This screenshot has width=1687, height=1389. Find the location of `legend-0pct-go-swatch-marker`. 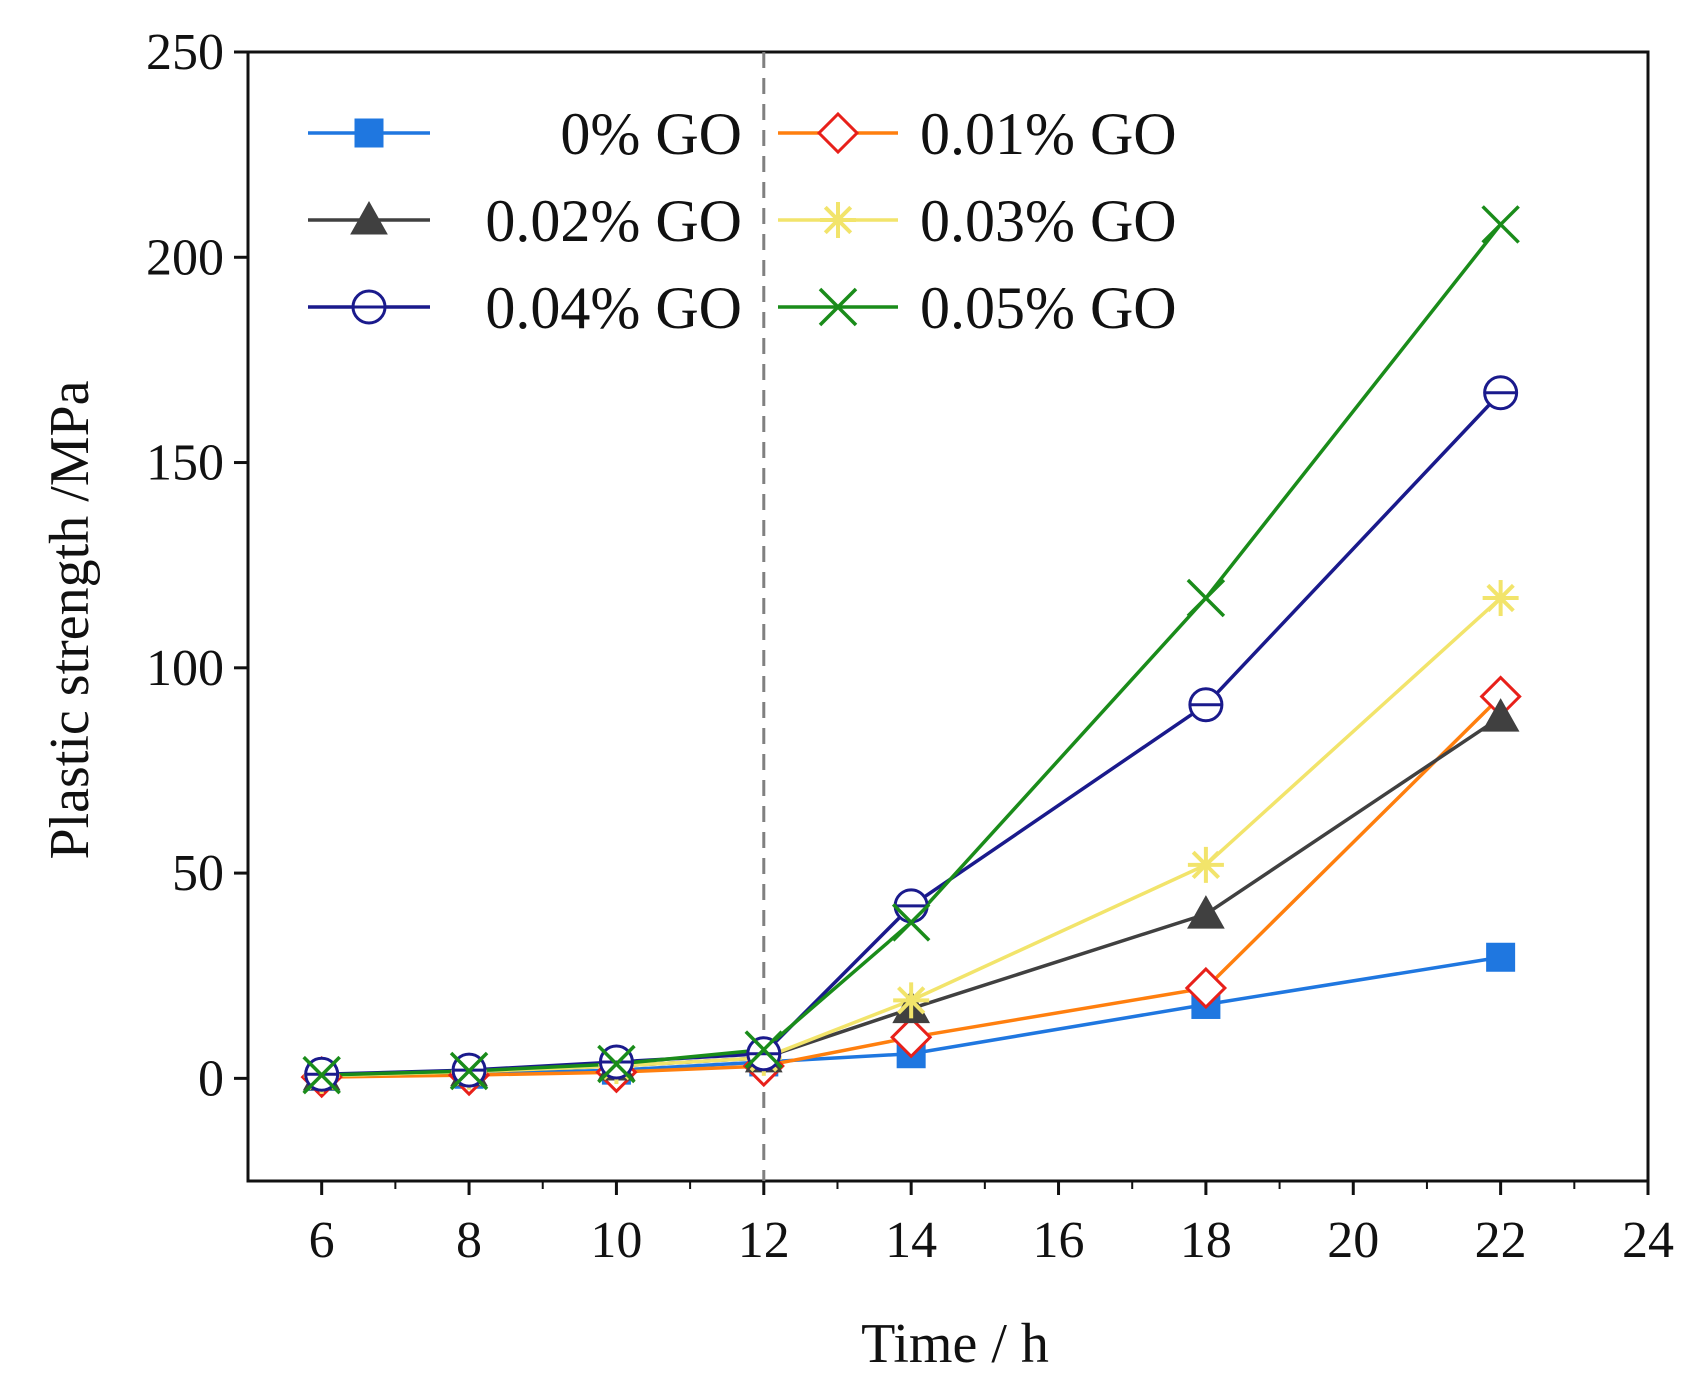

legend-0pct-go-swatch-marker is located at coordinates (369, 133).